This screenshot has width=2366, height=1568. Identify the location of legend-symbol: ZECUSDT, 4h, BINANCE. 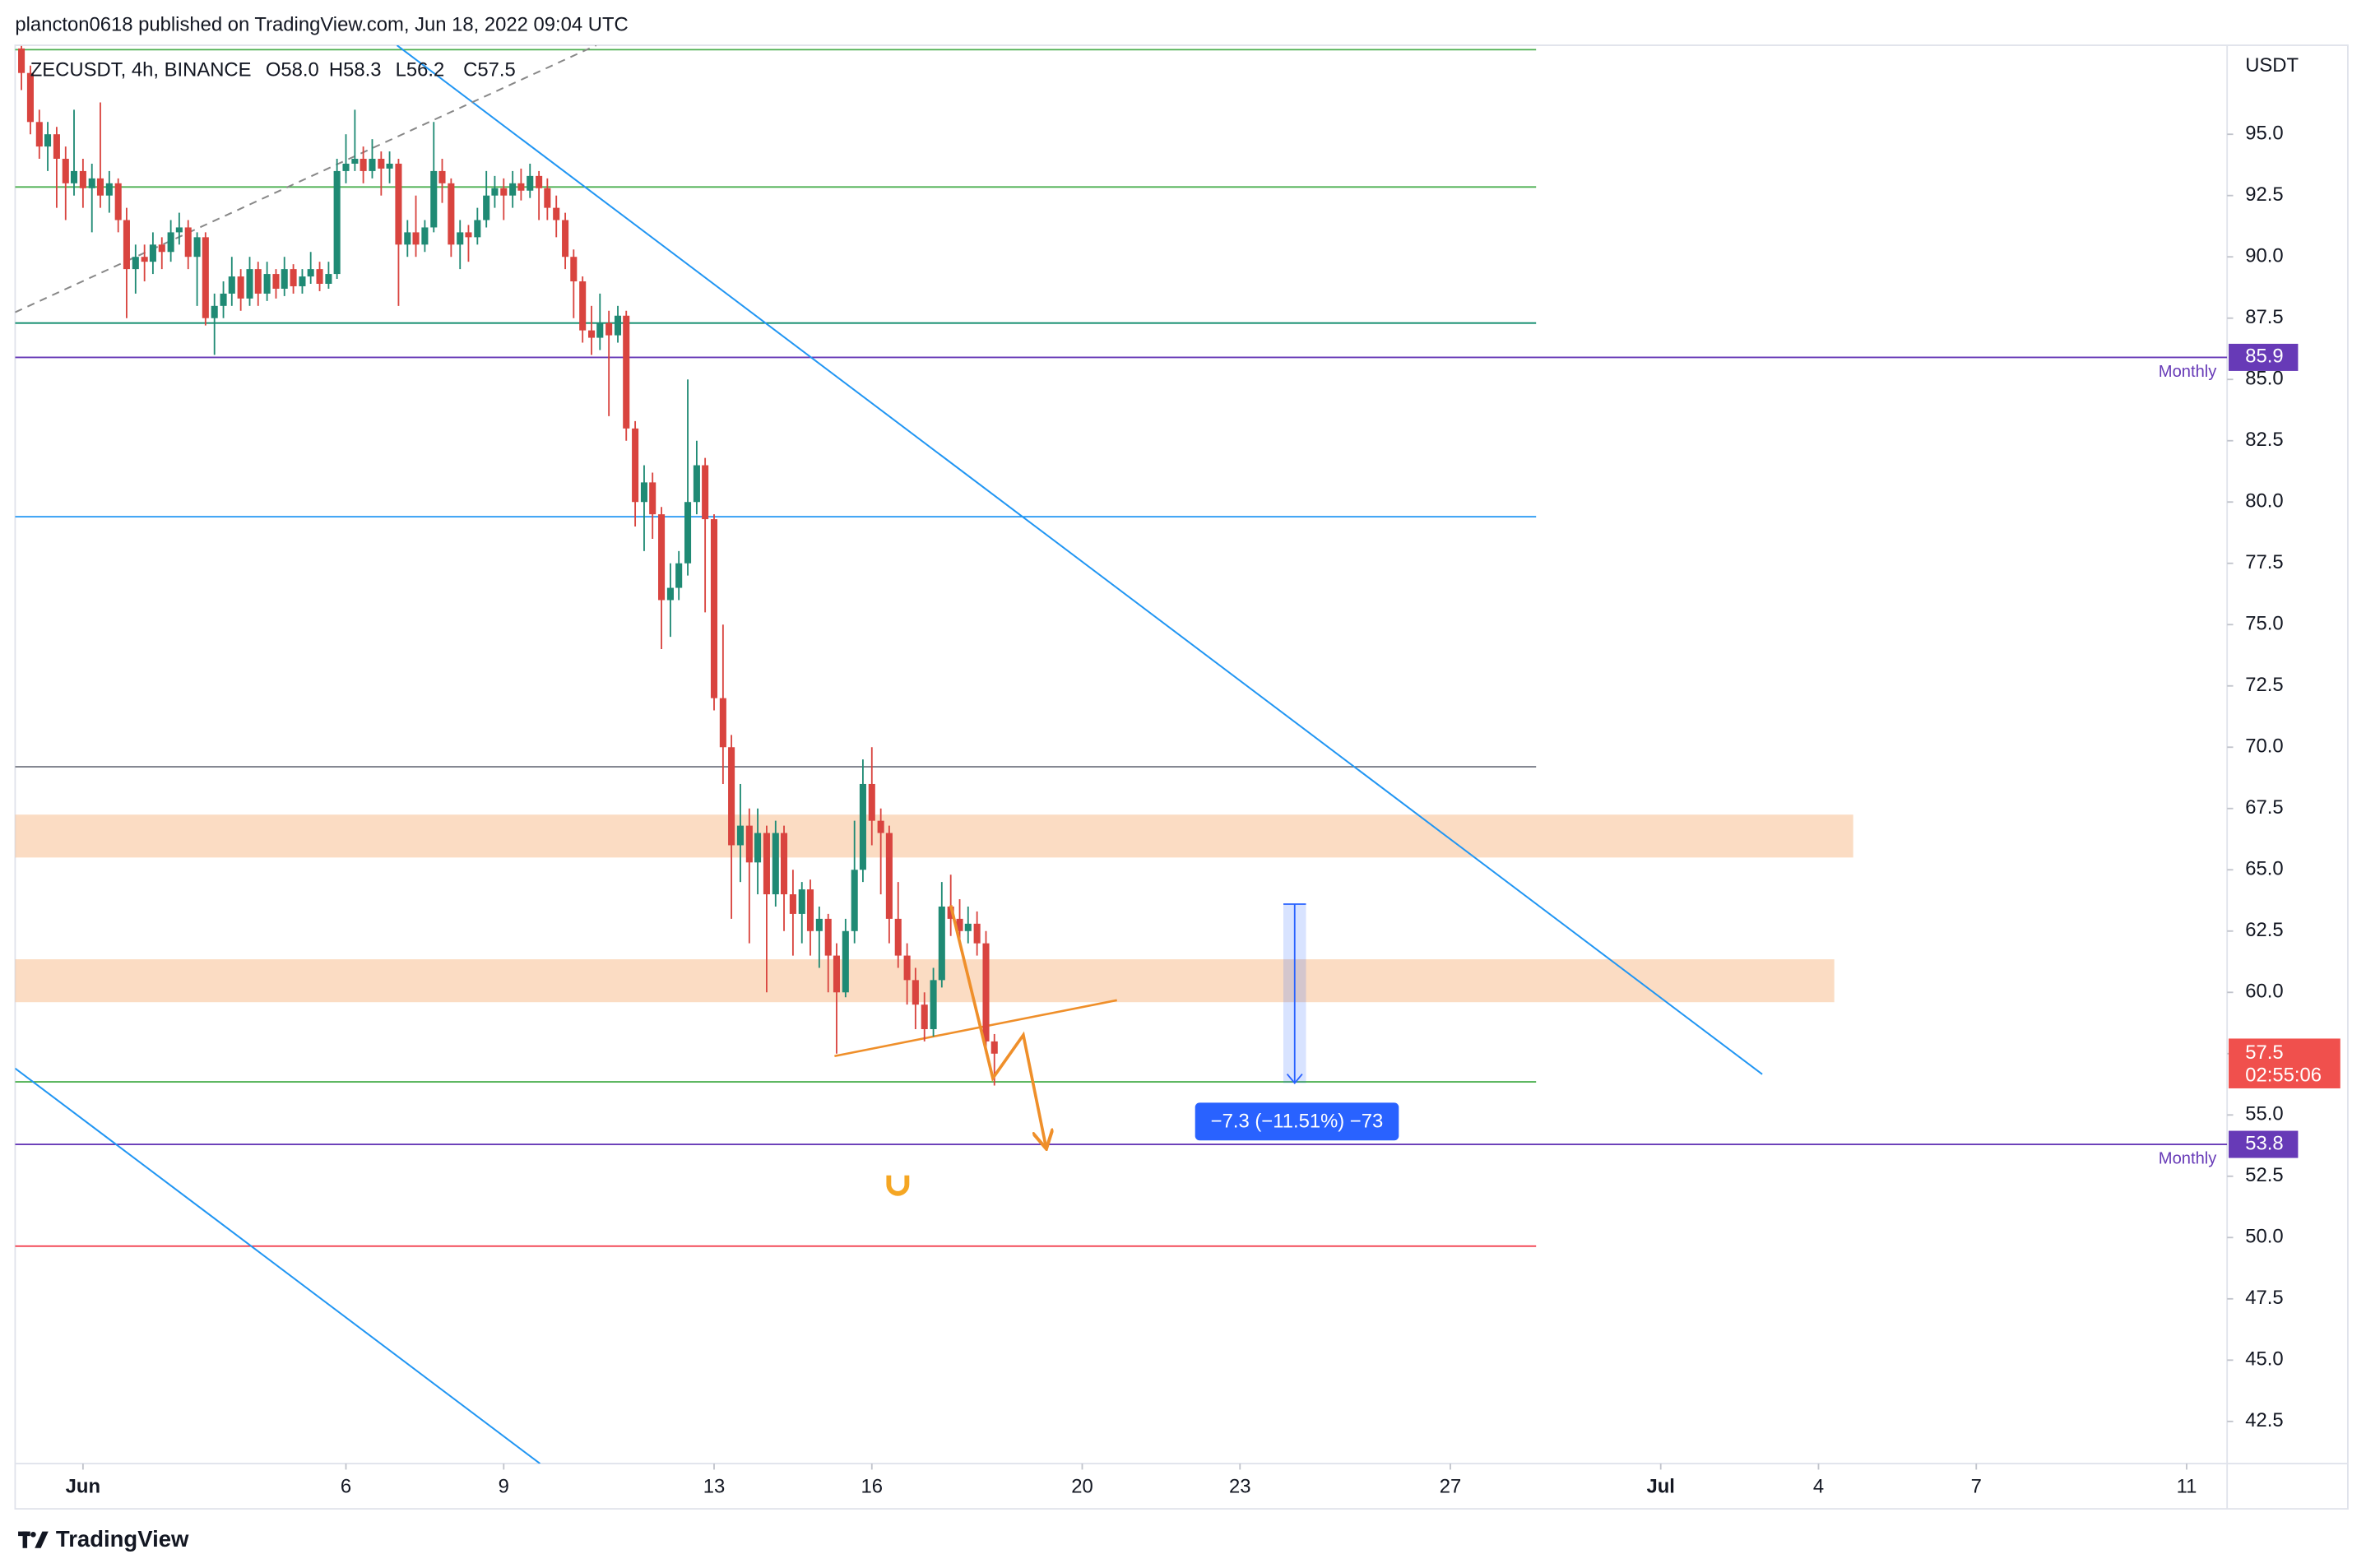
(141, 69).